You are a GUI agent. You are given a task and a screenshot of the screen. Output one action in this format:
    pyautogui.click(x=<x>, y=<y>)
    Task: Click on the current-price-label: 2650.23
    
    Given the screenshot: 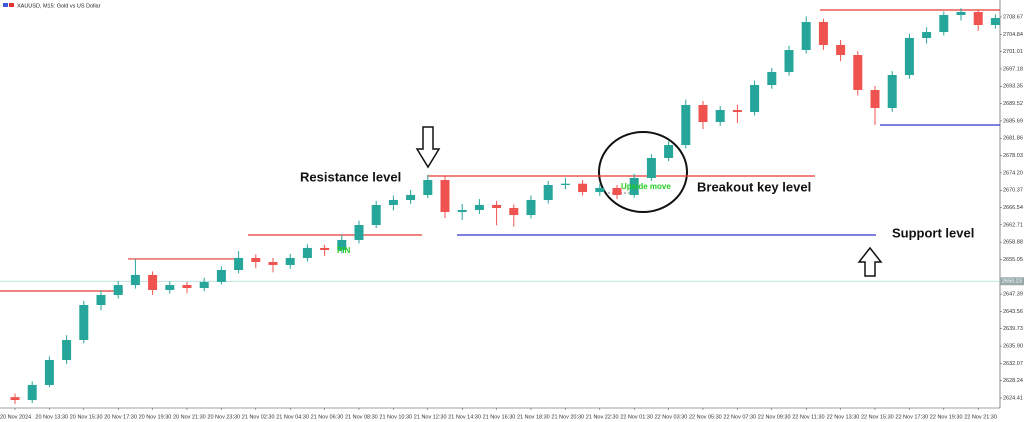 What is the action you would take?
    pyautogui.click(x=1012, y=282)
    